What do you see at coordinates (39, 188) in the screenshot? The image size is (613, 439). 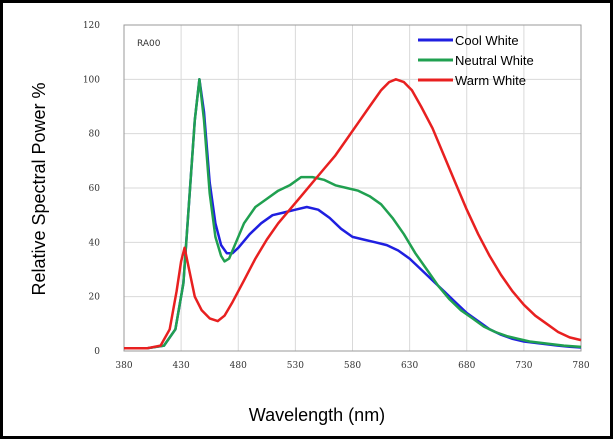 I see `y-axis-title: Relative Spectral Power %` at bounding box center [39, 188].